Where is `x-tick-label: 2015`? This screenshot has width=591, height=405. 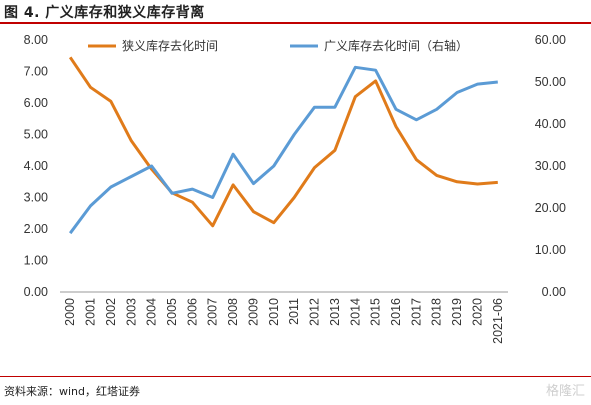 x-tick-label: 2015 is located at coordinates (376, 312).